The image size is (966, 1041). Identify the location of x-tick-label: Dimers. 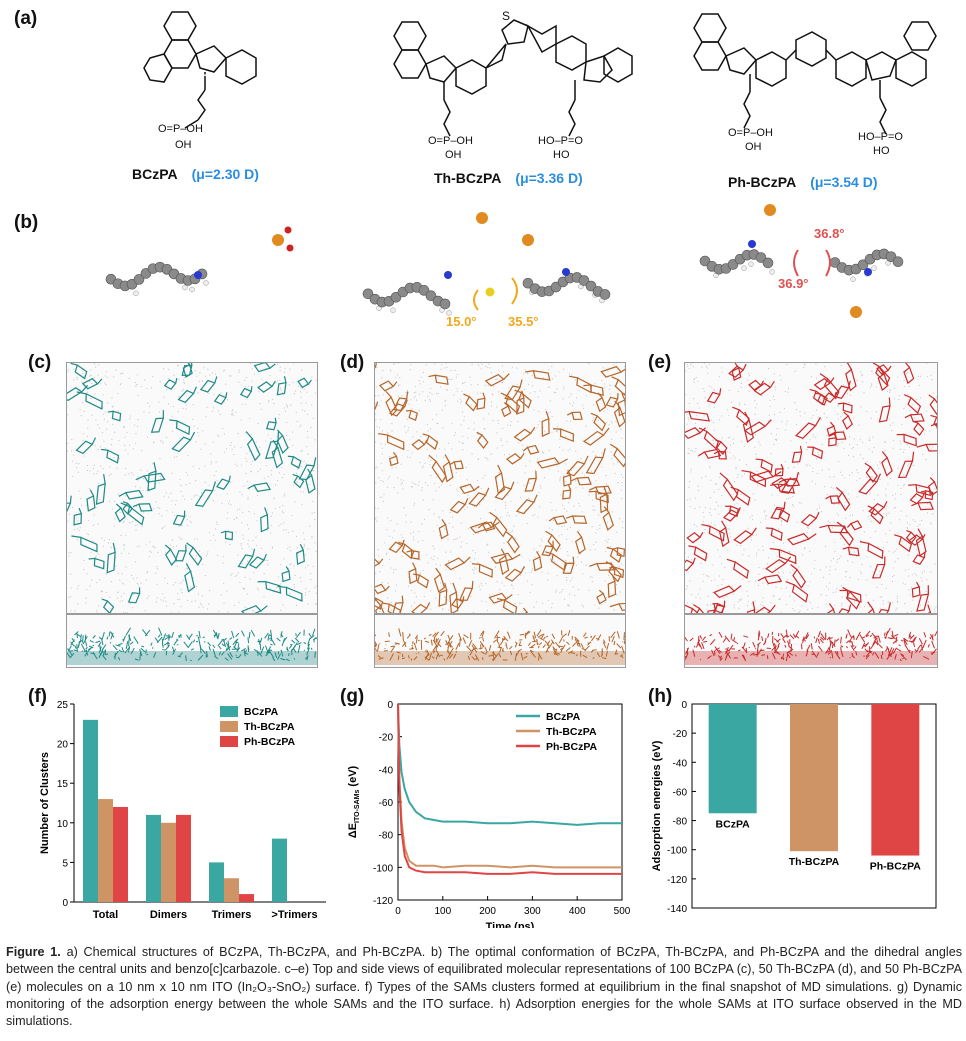
(168, 915).